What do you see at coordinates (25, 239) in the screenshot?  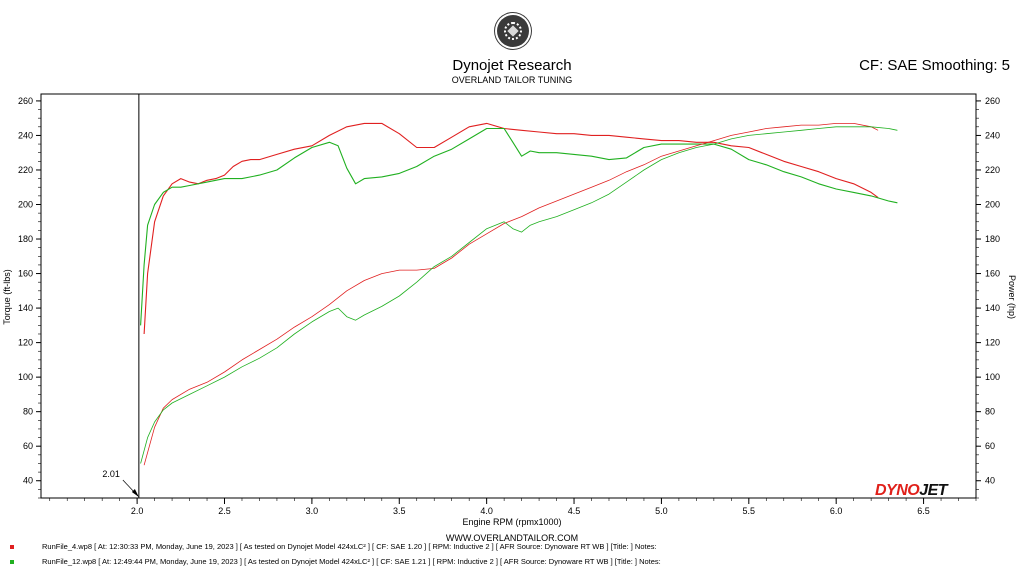 I see `y-tick-label: 180` at bounding box center [25, 239].